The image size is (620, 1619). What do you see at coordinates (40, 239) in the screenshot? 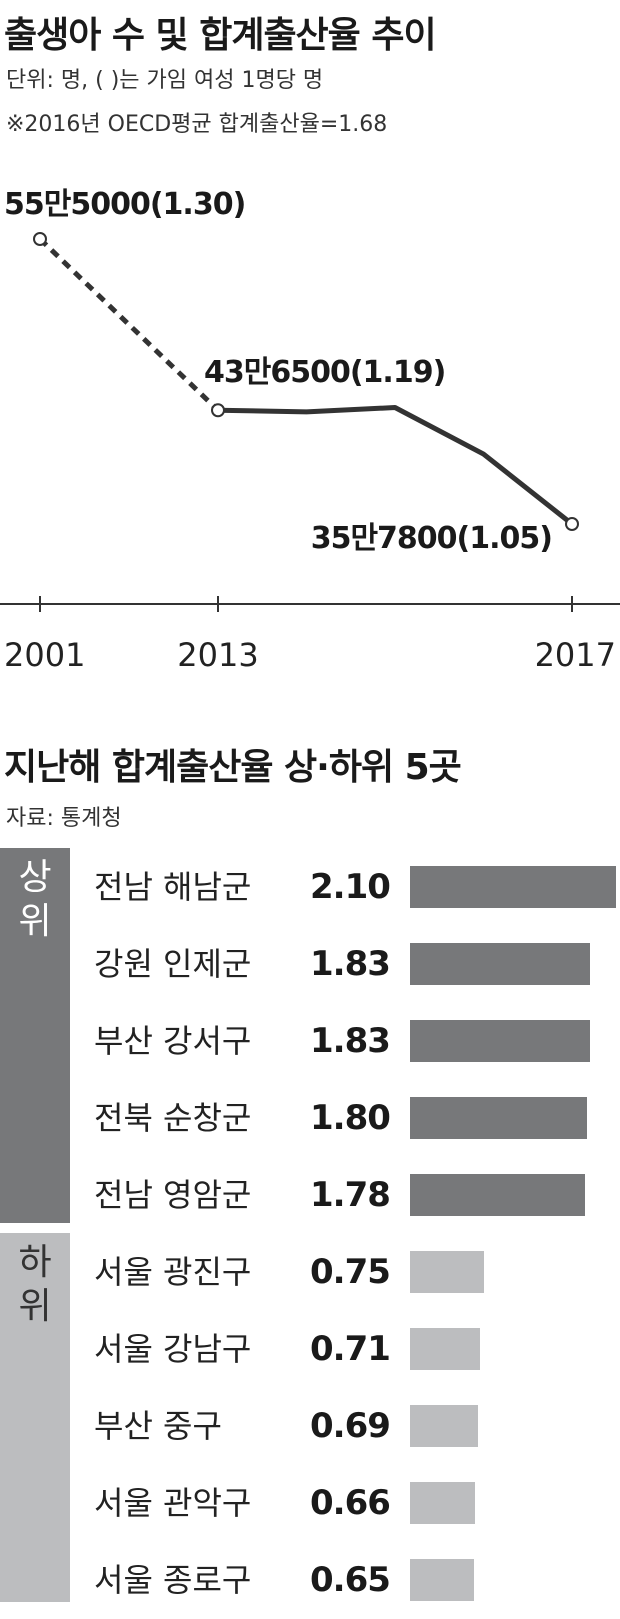
I see `point-2001` at bounding box center [40, 239].